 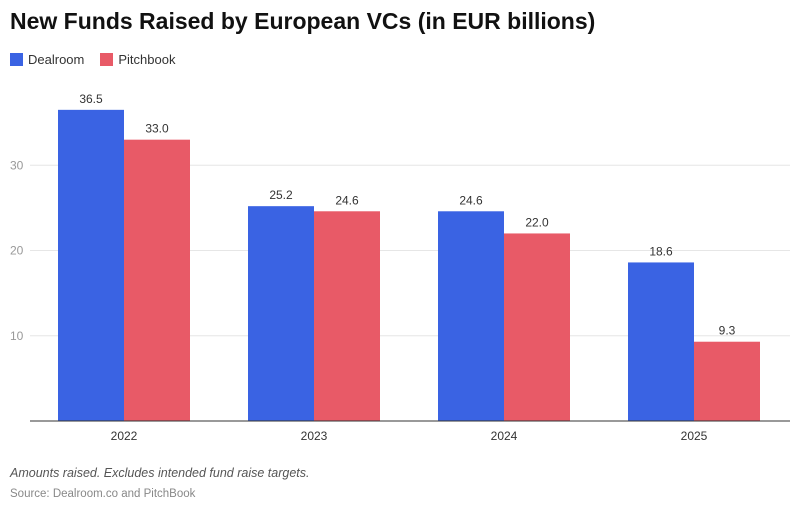 I want to click on bar-pitchbook-2025, so click(x=727, y=381).